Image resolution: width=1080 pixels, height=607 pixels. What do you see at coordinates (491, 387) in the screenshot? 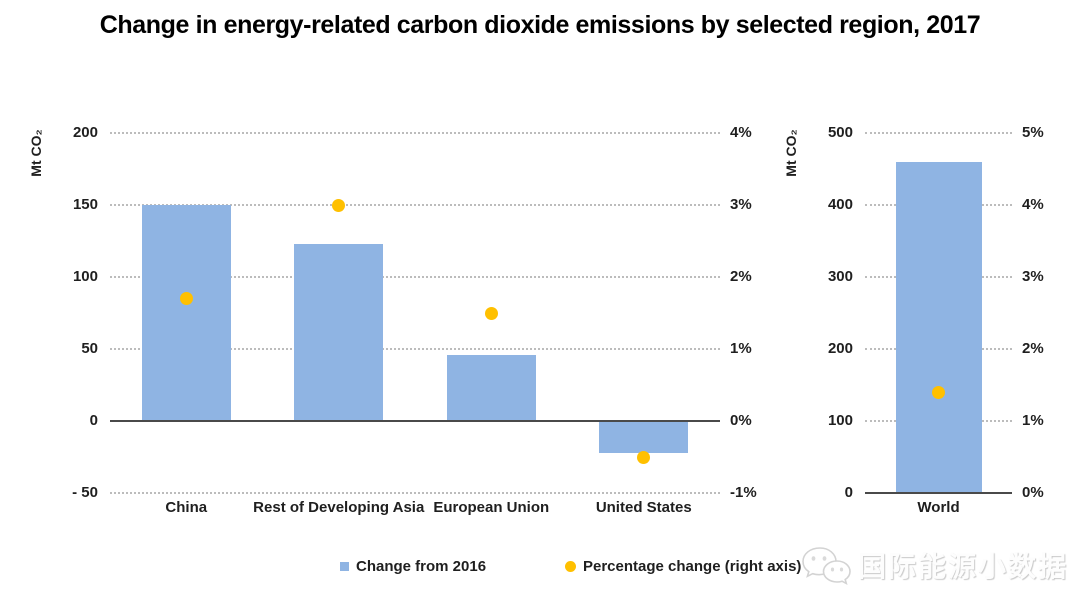
I see `bar-european-union` at bounding box center [491, 387].